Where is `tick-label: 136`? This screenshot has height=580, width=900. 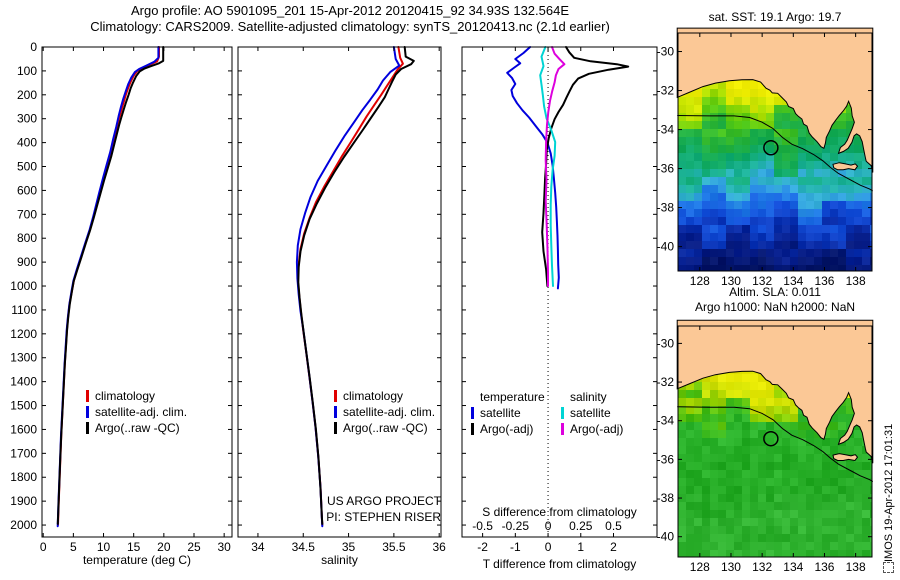 tick-label: 136 is located at coordinates (824, 567).